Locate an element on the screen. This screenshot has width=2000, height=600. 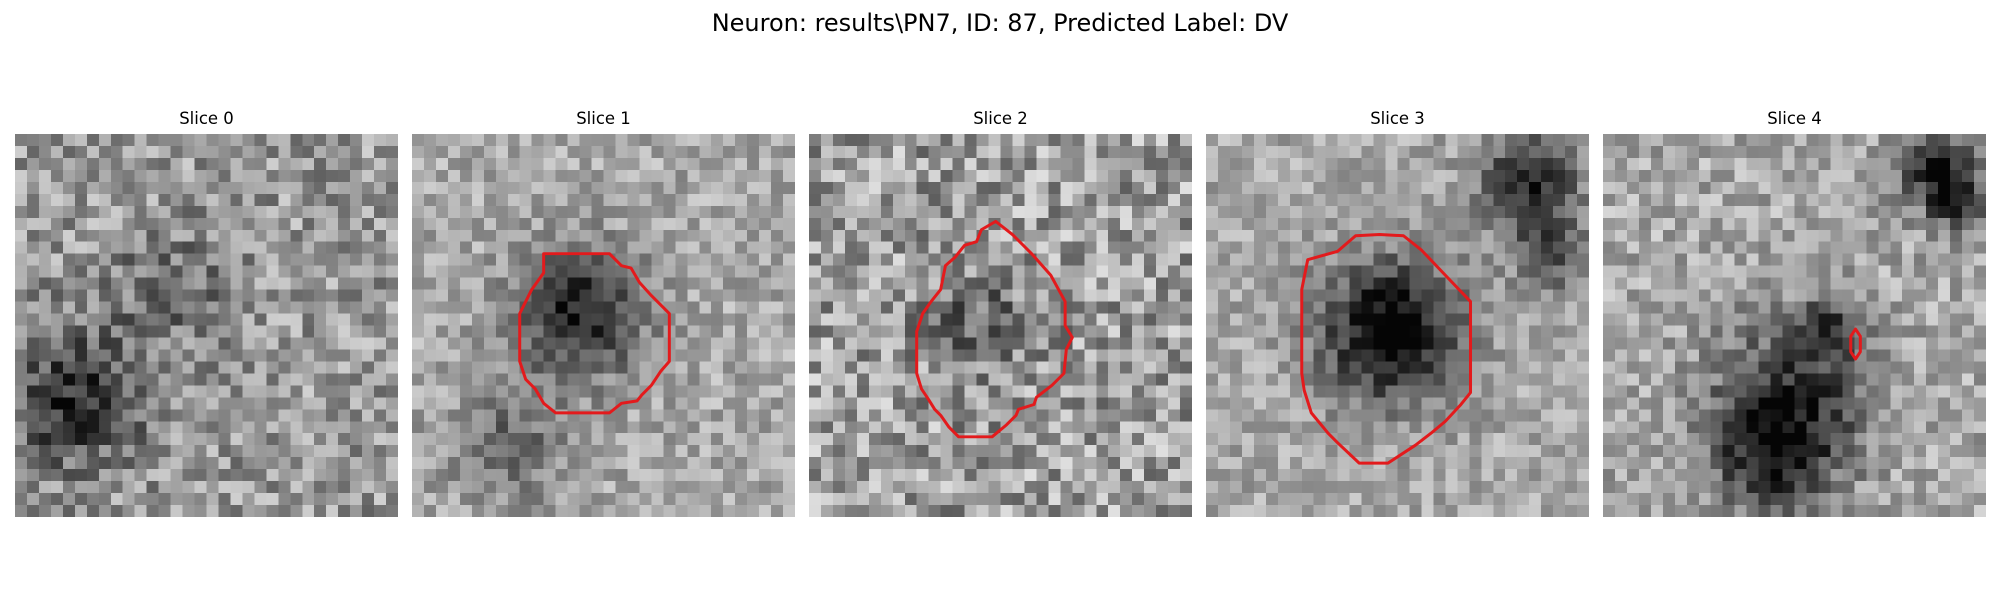
slice-title: Slice 1 is located at coordinates (603, 118).